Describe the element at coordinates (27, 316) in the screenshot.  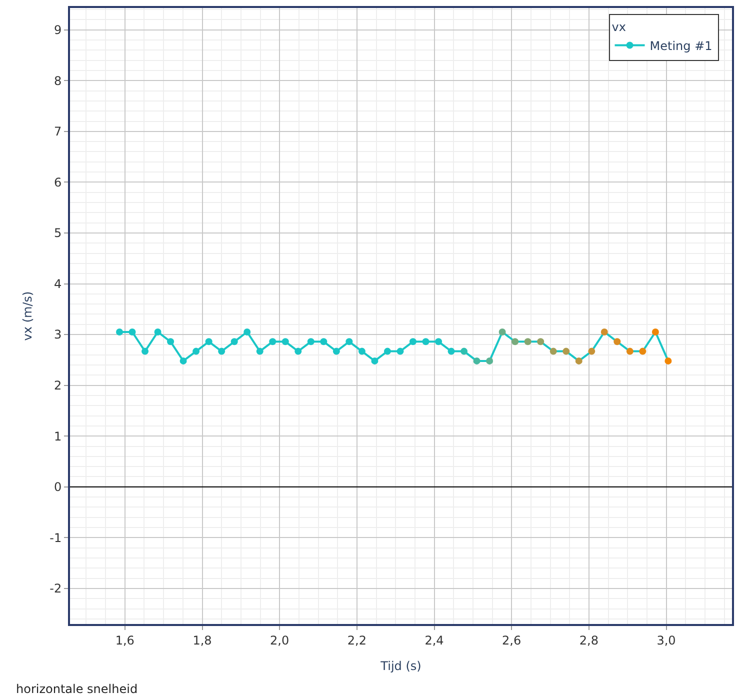
I see `y-axis-title: vx (m/s)` at that location.